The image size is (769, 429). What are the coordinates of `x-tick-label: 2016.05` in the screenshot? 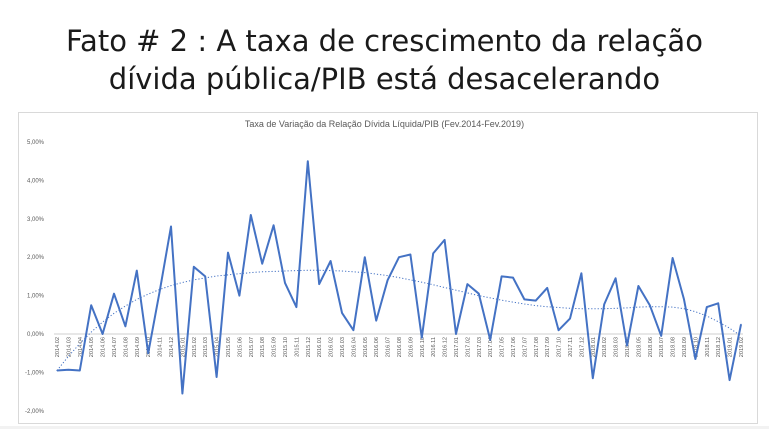 It's located at (366, 347).